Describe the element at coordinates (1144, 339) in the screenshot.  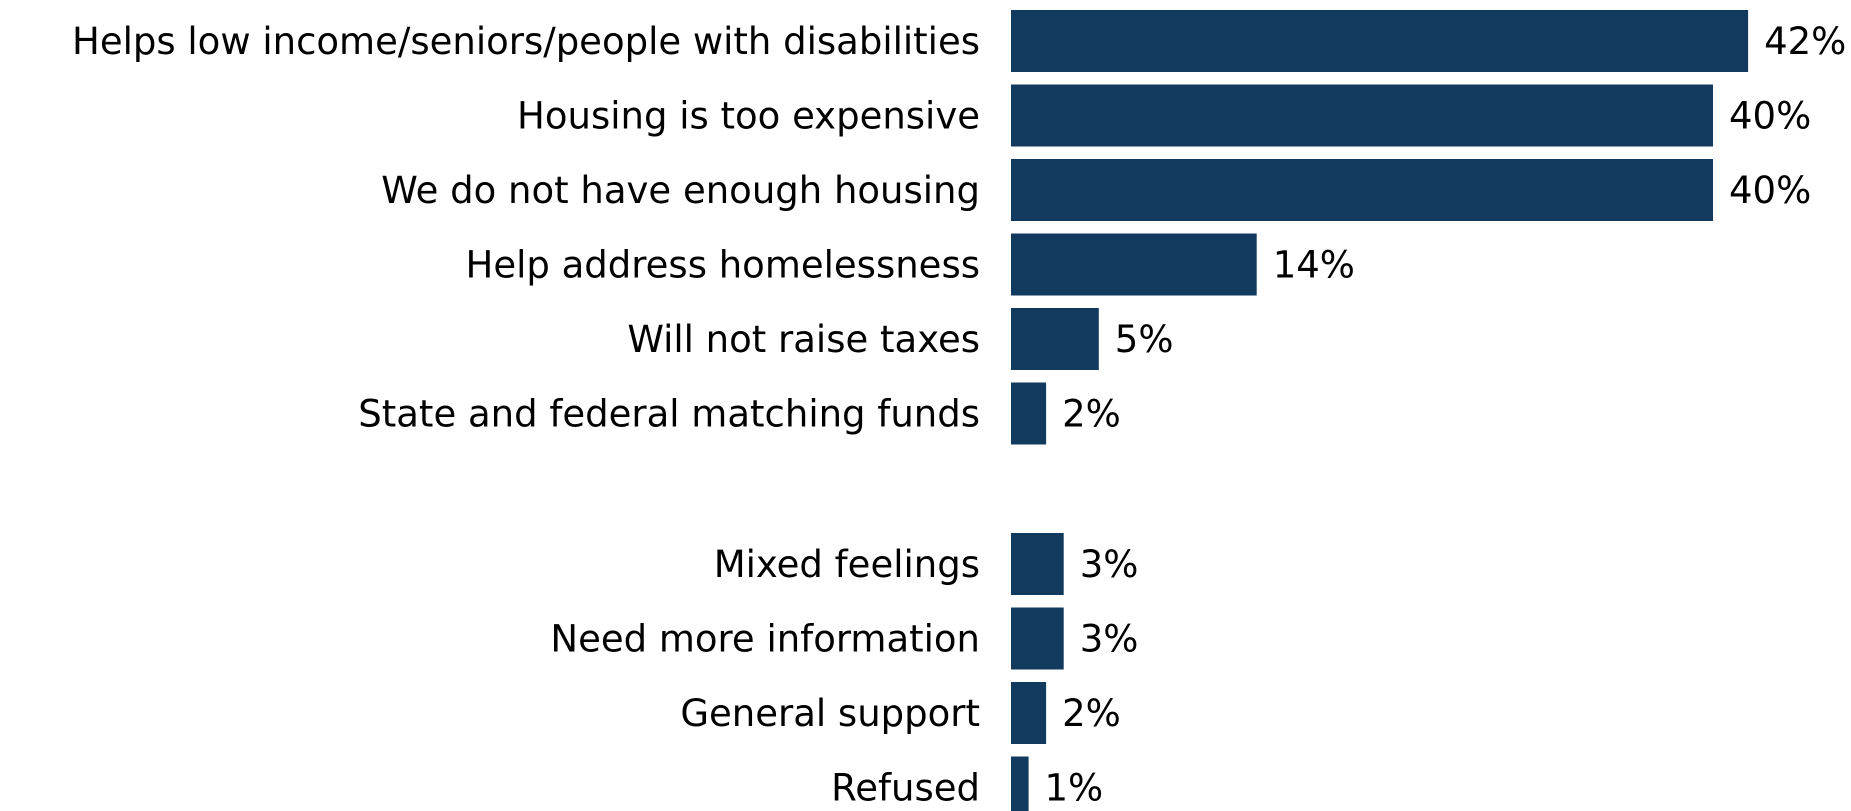
I see `value-label: 5%` at that location.